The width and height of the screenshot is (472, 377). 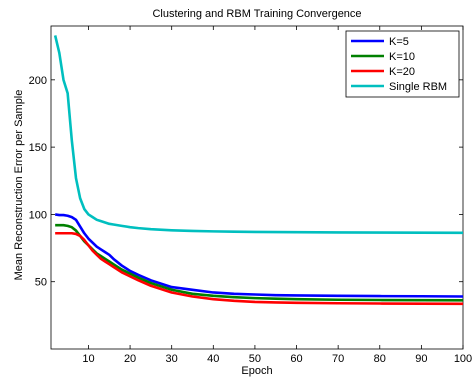 What do you see at coordinates (255, 359) in the screenshot?
I see `x-tick-label: 50` at bounding box center [255, 359].